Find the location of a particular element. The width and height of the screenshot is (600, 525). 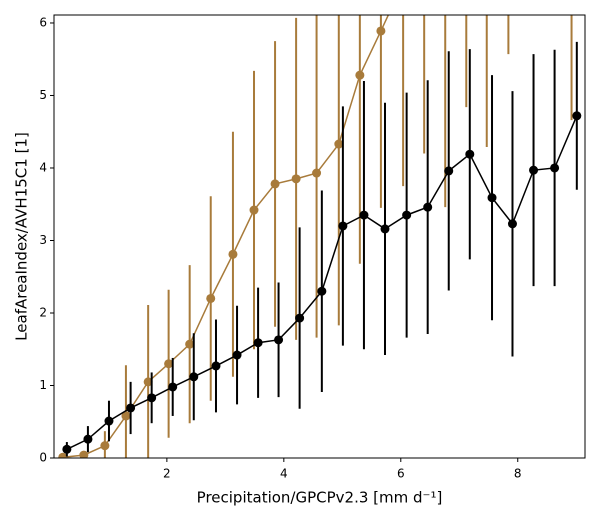

y-tick-label: 1 is located at coordinates (43, 385).